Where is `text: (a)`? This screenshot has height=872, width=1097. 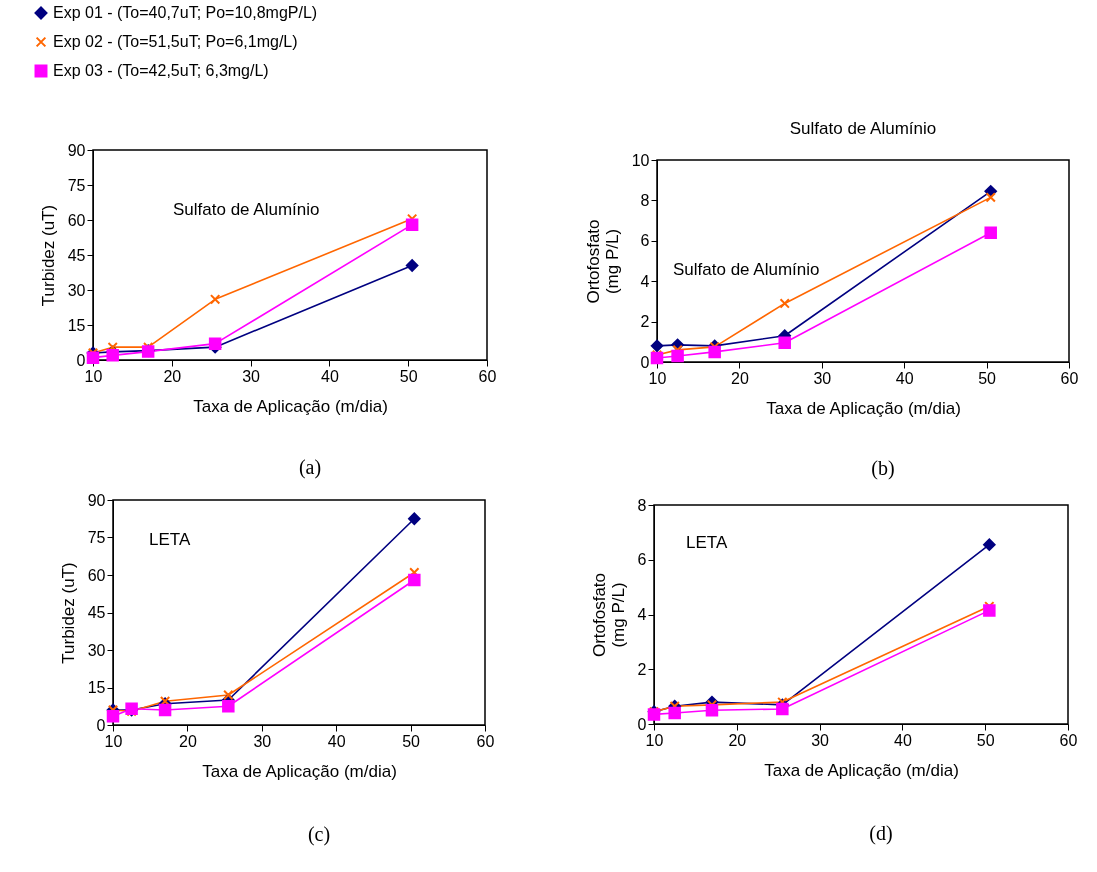
text: (a) is located at coordinates (310, 467).